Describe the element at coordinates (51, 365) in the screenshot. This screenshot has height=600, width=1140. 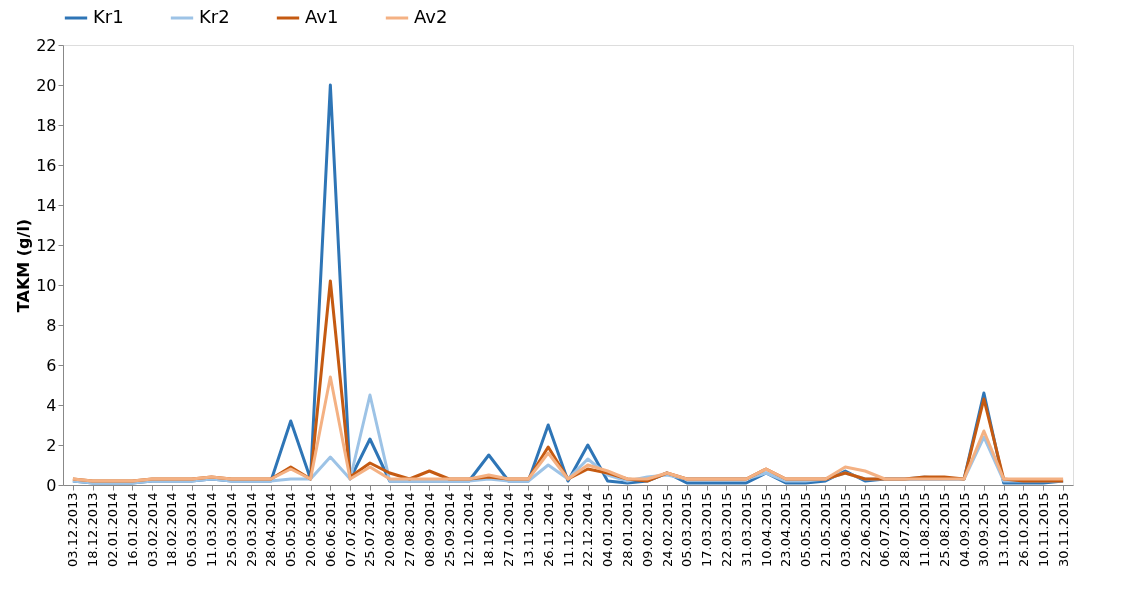
I see `y-tick-label: 6` at that location.